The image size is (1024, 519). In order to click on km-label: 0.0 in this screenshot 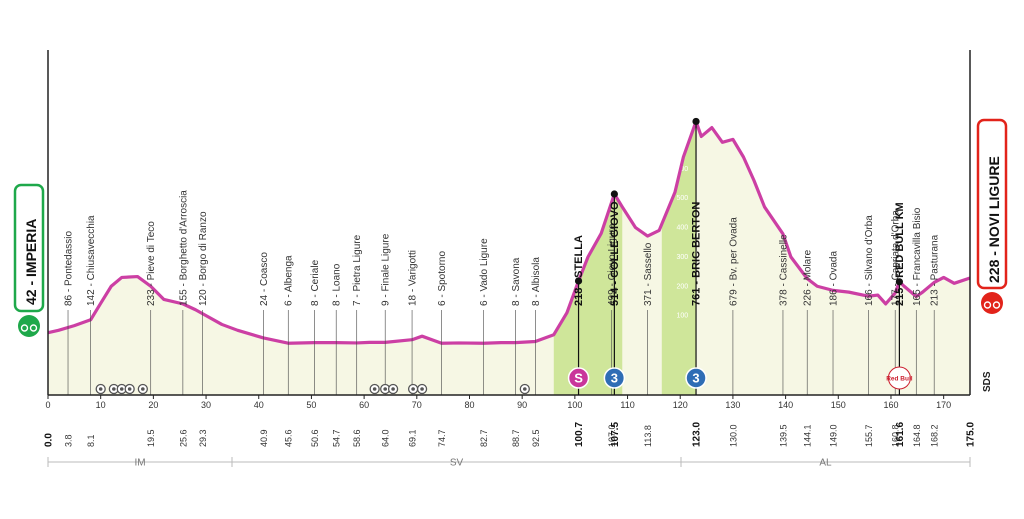, I will do `click(49, 440)`.